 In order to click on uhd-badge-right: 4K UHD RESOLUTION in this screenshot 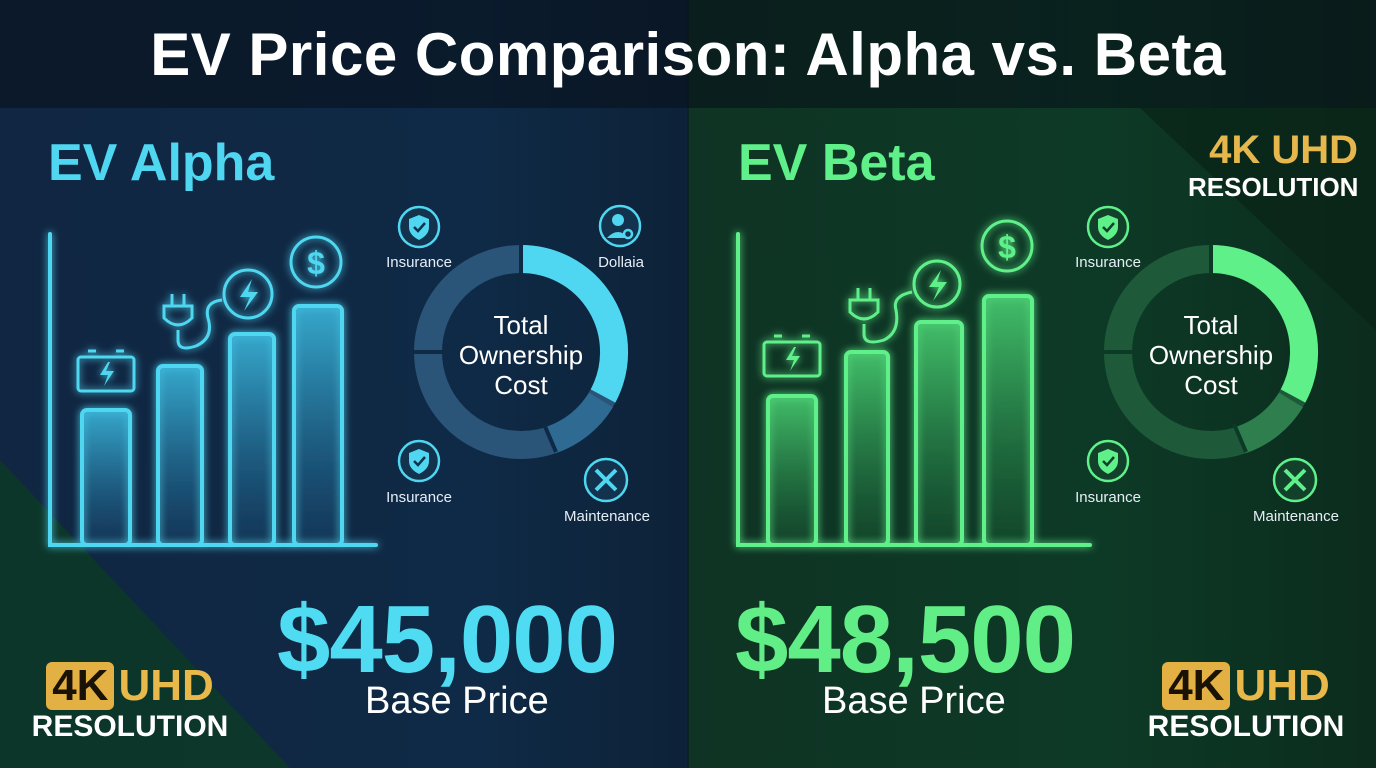, I will do `click(1246, 703)`.